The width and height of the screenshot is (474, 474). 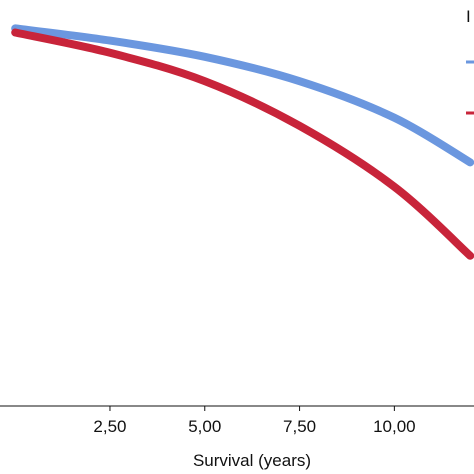 What do you see at coordinates (470, 61) in the screenshot?
I see `legend: I` at bounding box center [470, 61].